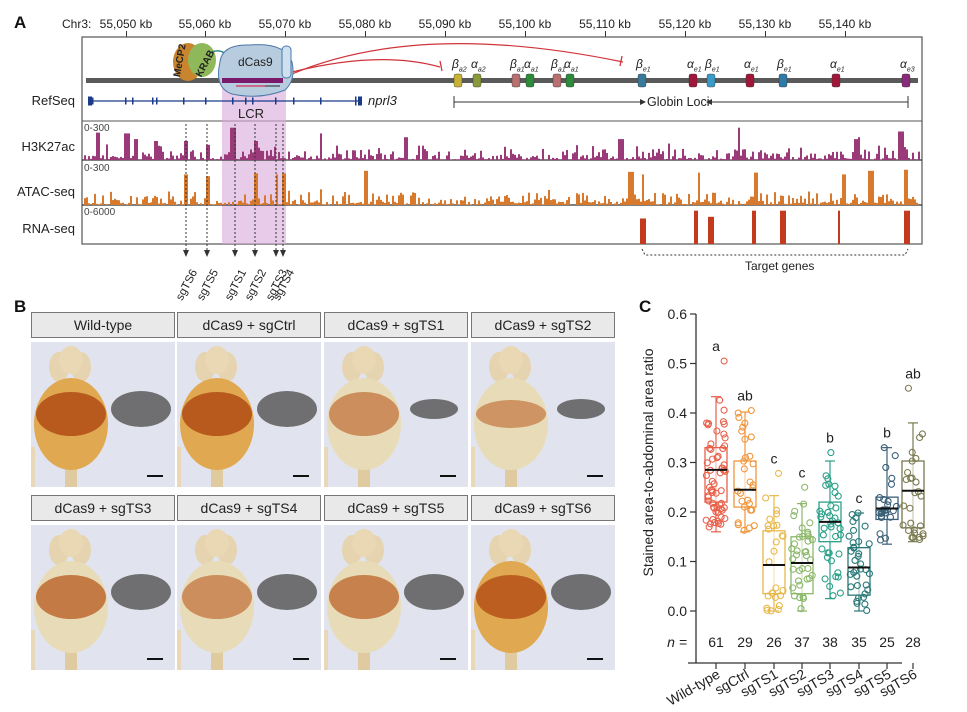 Image resolution: width=967 pixels, height=712 pixels. Describe the element at coordinates (396, 508) in the screenshot. I see `condition-label: dCas9 + sgTS5` at that location.